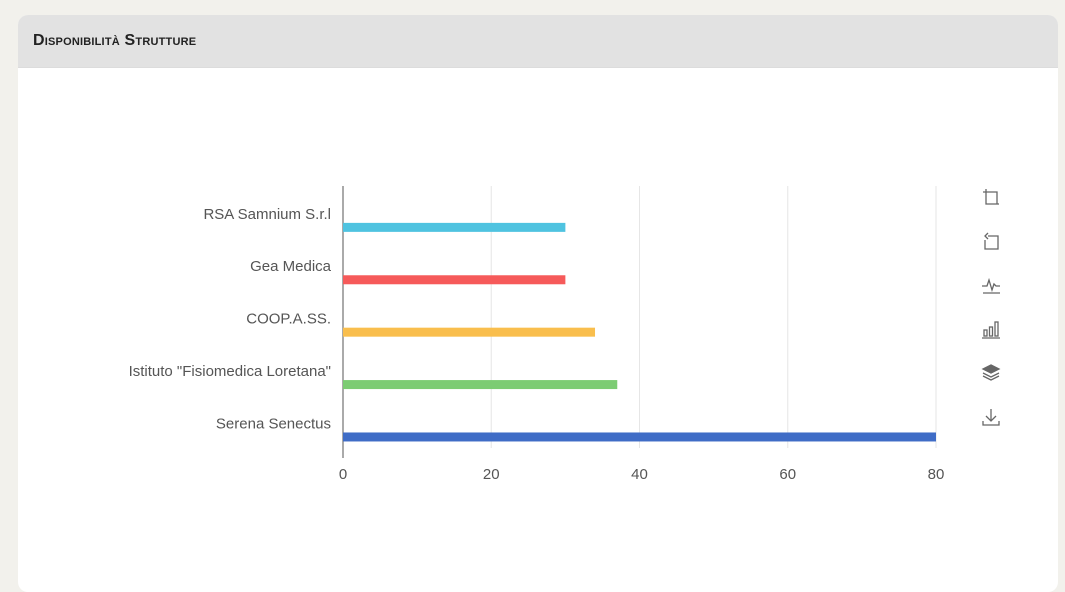 This screenshot has width=1065, height=592. Describe the element at coordinates (787, 474) in the screenshot. I see `x-tick-label: 60` at that location.